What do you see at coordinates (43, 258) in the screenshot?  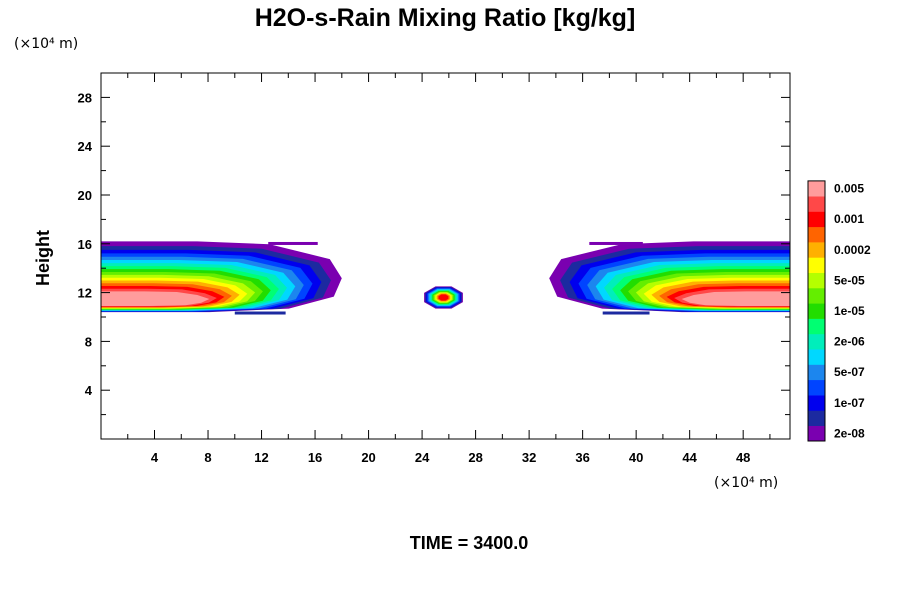 I see `y-axis-label: Height` at bounding box center [43, 258].